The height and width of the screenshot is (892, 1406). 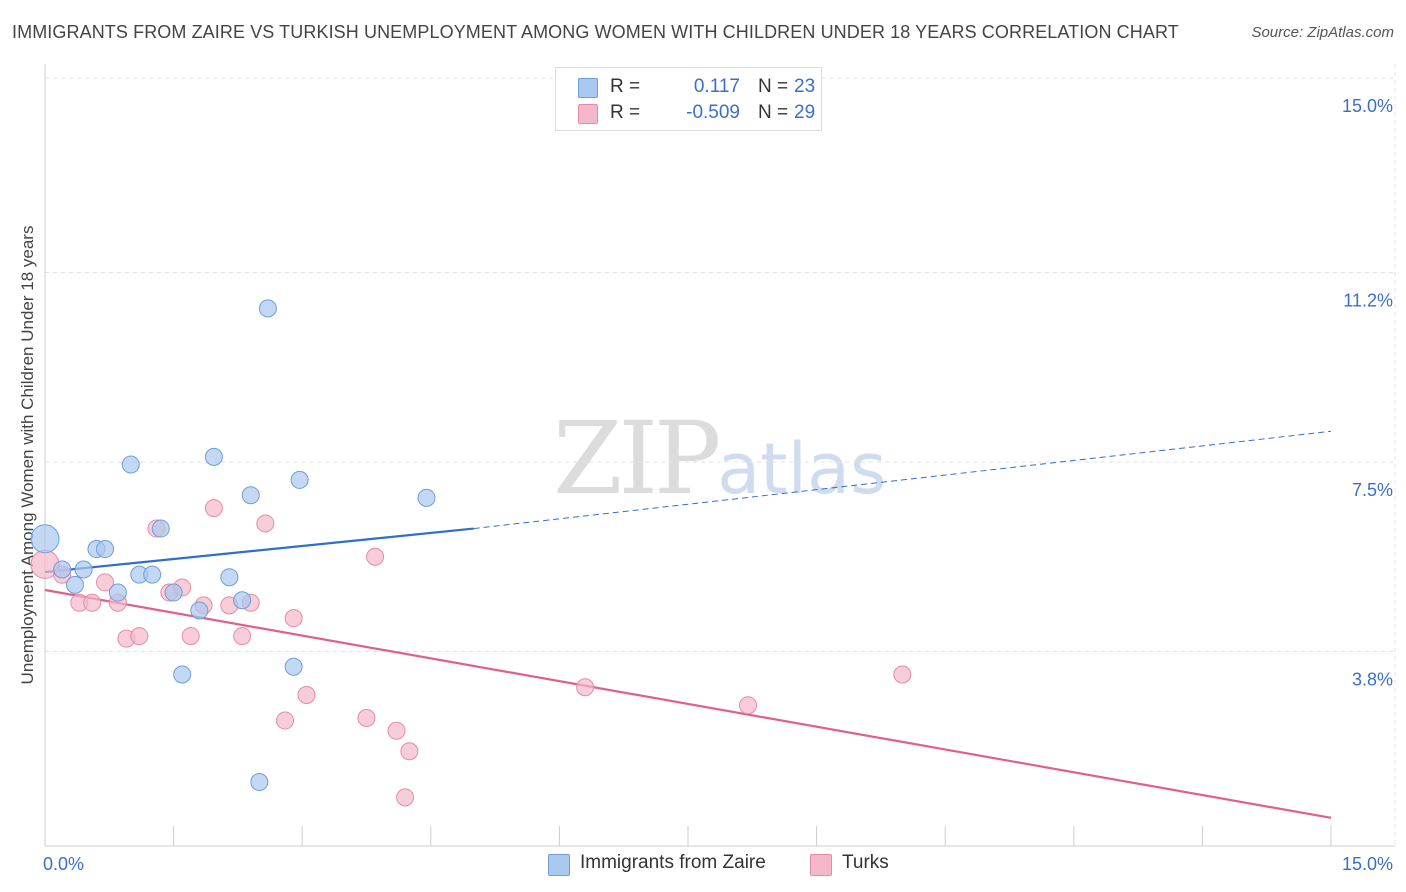 I want to click on bottom-legend-swatch-zaire, so click(x=559, y=865).